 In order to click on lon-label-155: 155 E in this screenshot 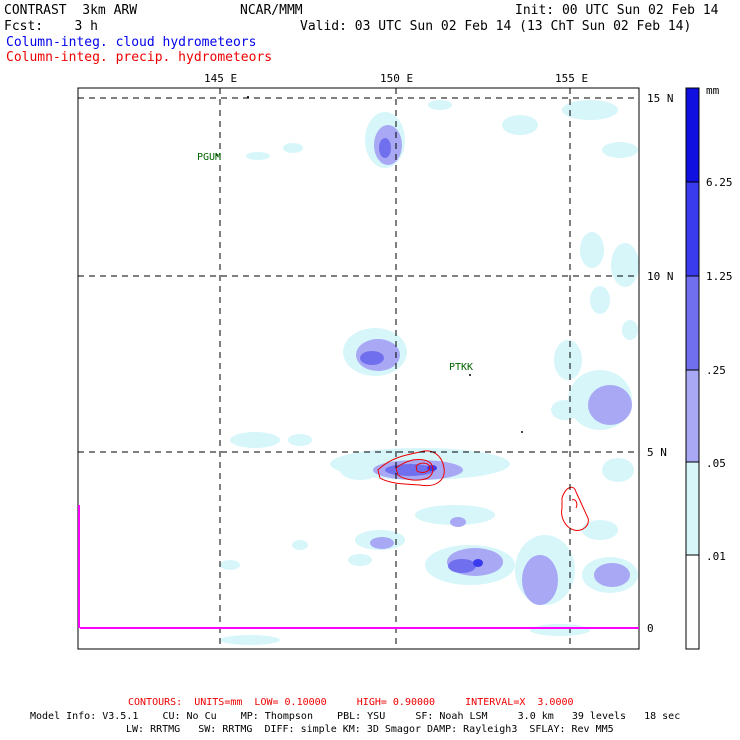, I will do `click(572, 78)`.